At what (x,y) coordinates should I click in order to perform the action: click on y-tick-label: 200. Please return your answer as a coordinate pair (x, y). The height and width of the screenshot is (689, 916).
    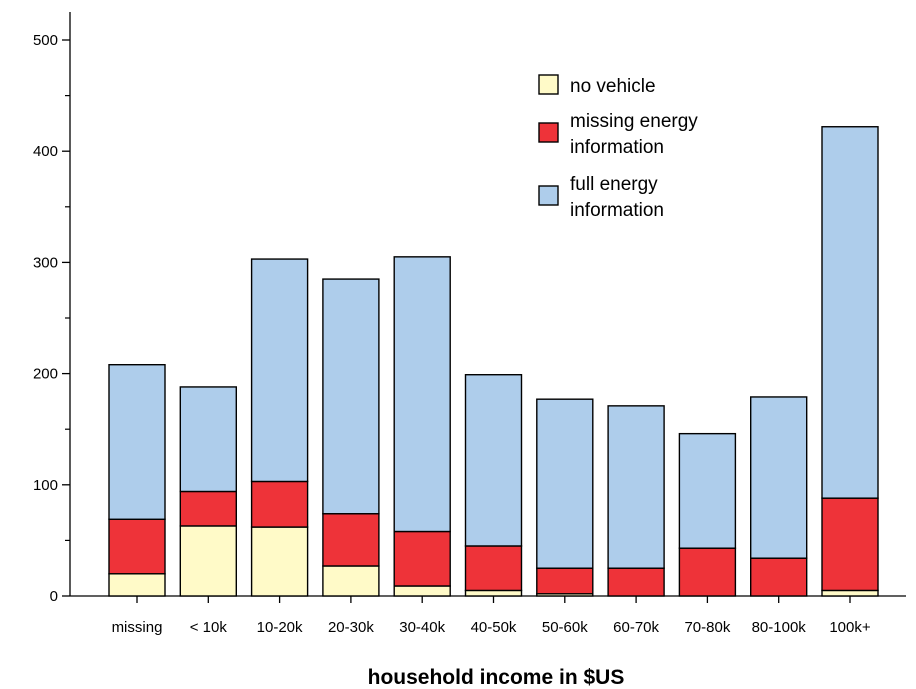
    Looking at the image, I should click on (45, 374).